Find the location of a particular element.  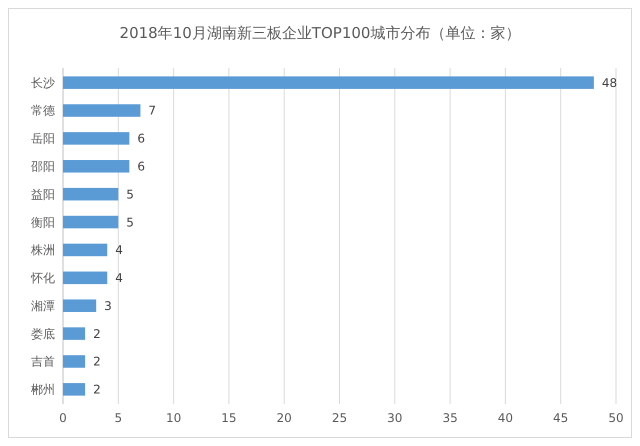

x-tick-label: 50 is located at coordinates (616, 418).